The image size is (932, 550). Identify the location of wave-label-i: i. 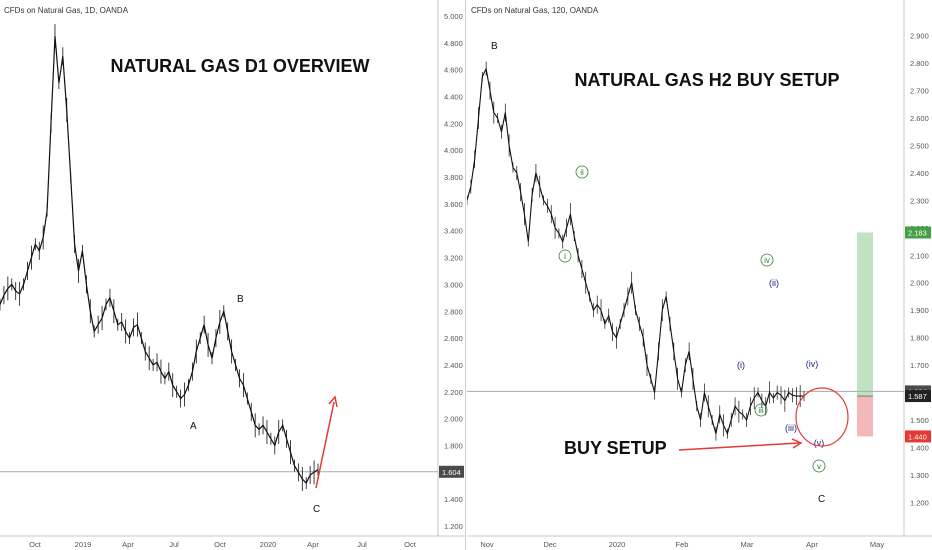
(565, 256).